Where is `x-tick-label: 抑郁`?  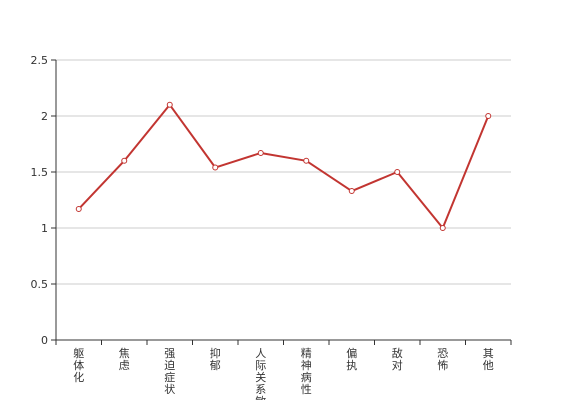 x-tick-label: 抑郁 is located at coordinates (215, 359).